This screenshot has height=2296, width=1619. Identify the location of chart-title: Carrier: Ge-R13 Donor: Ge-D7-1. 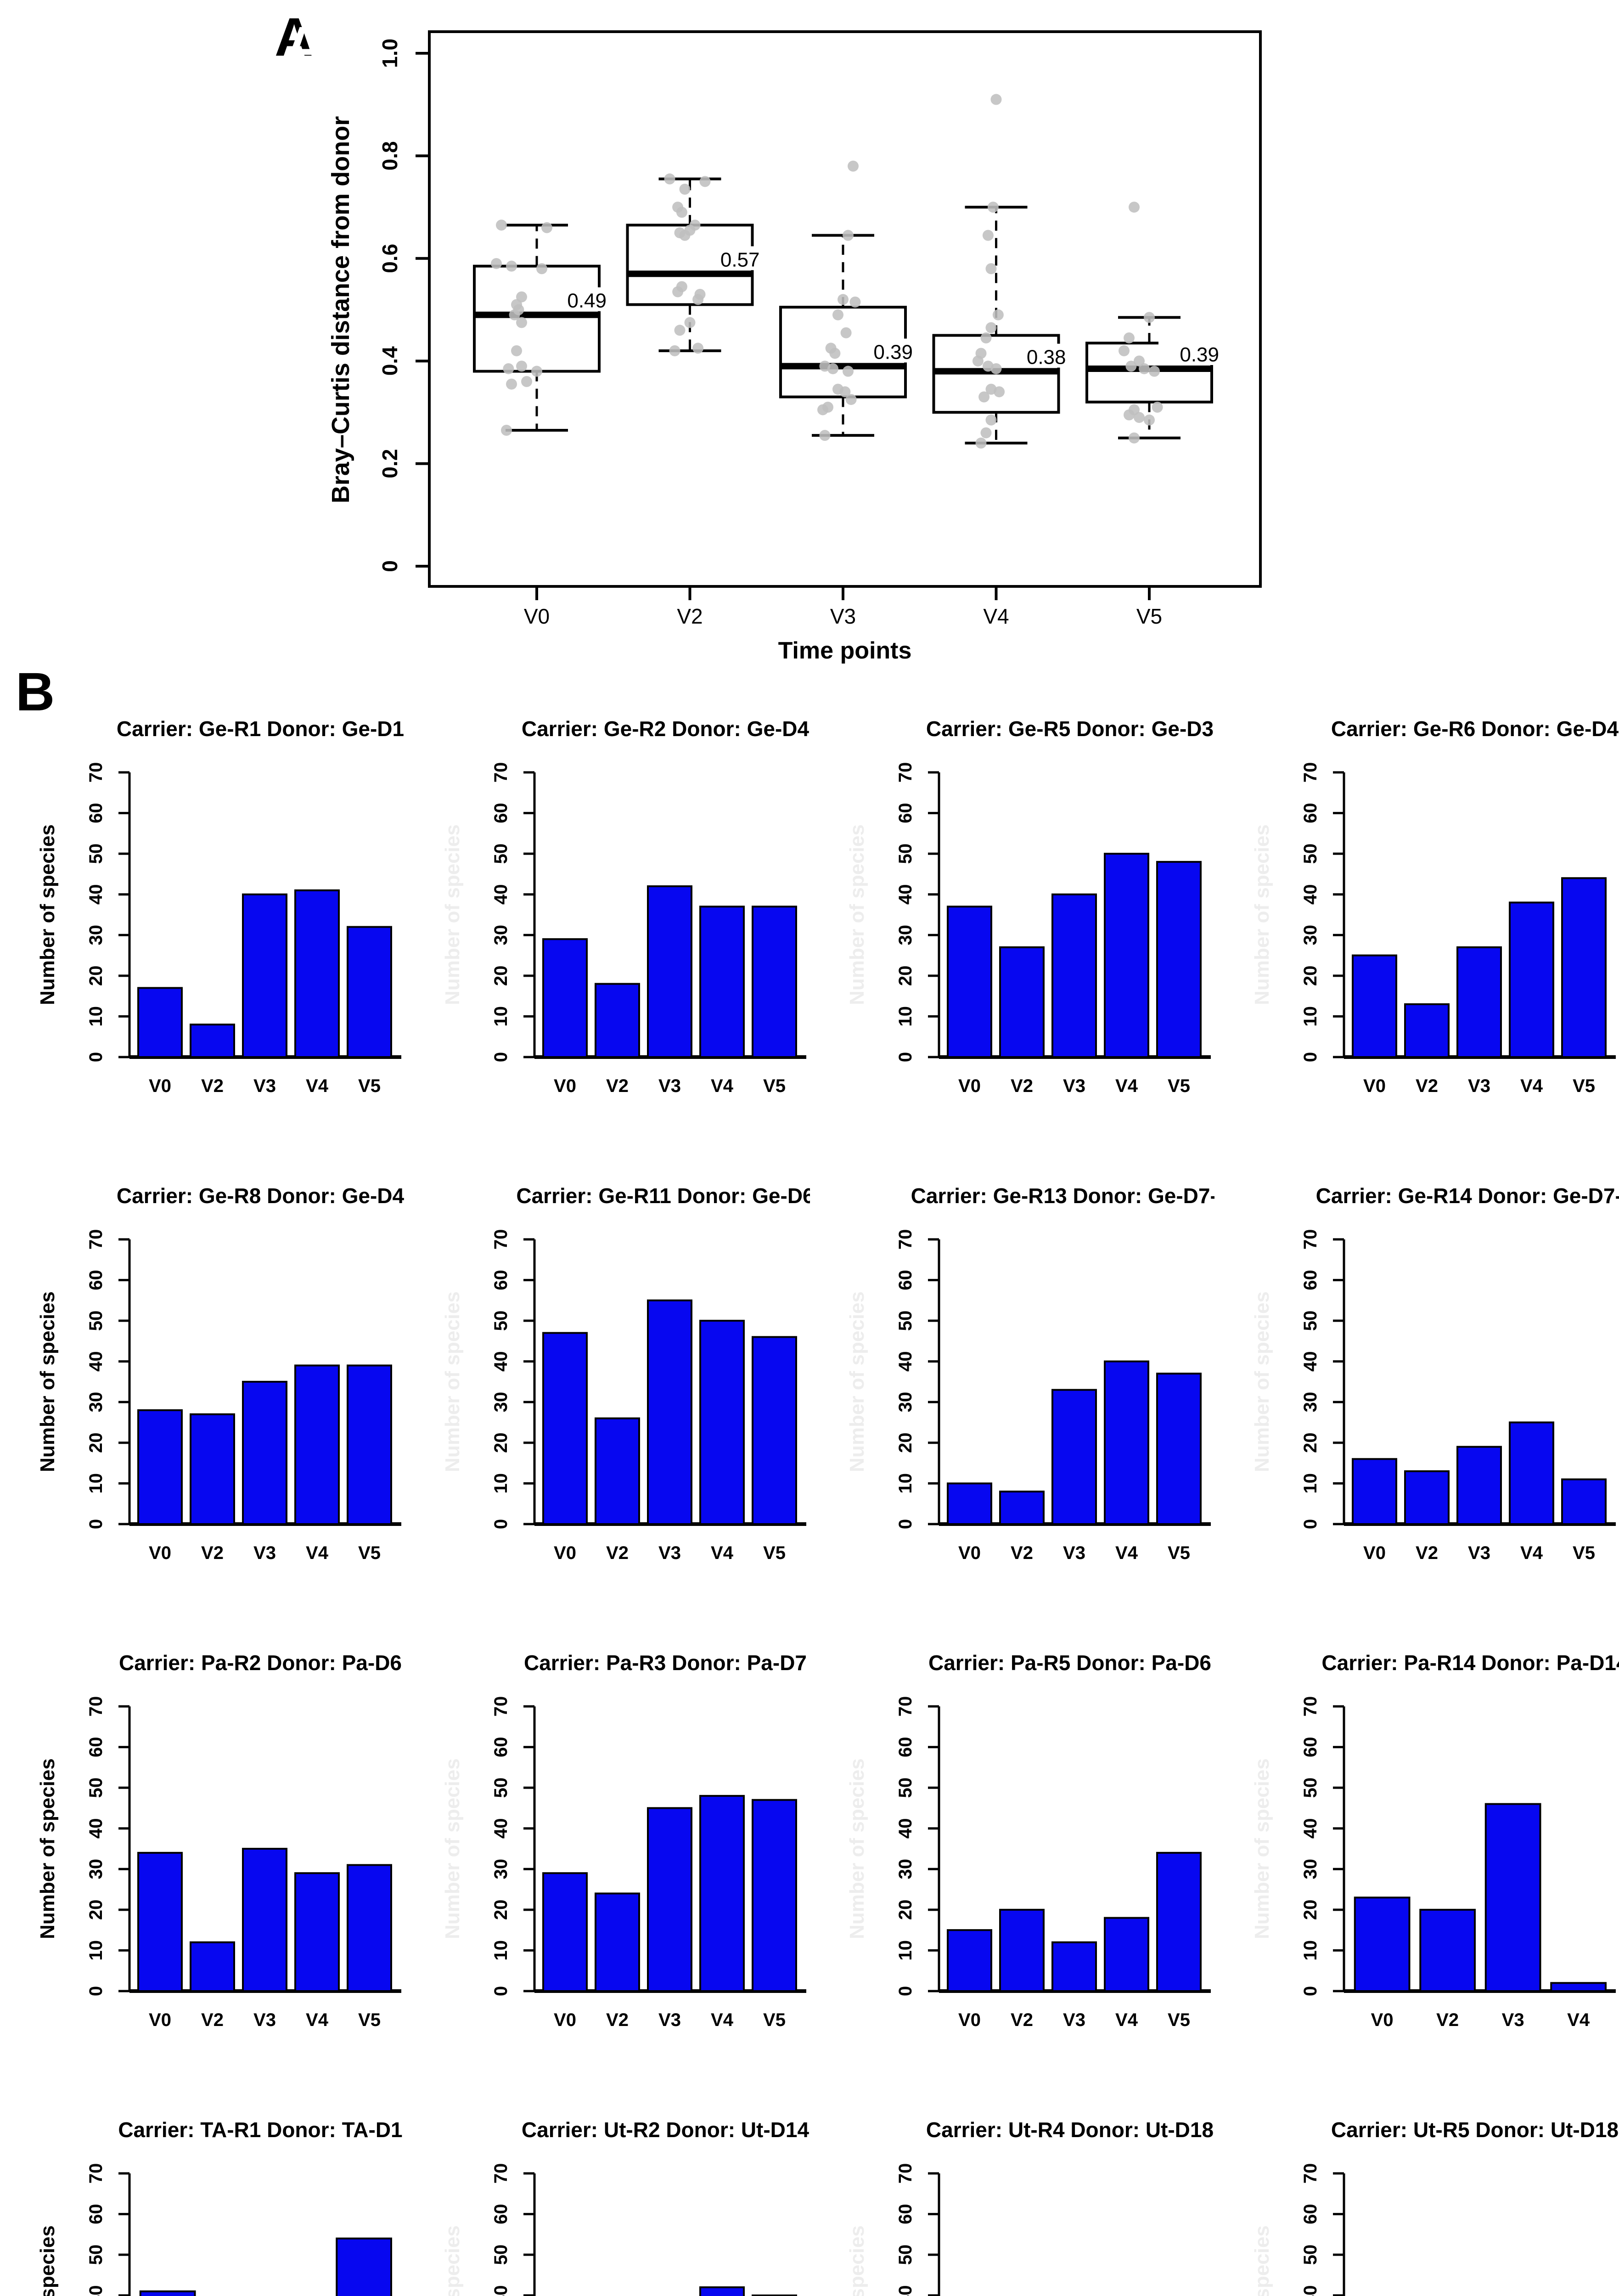
(1062, 1196).